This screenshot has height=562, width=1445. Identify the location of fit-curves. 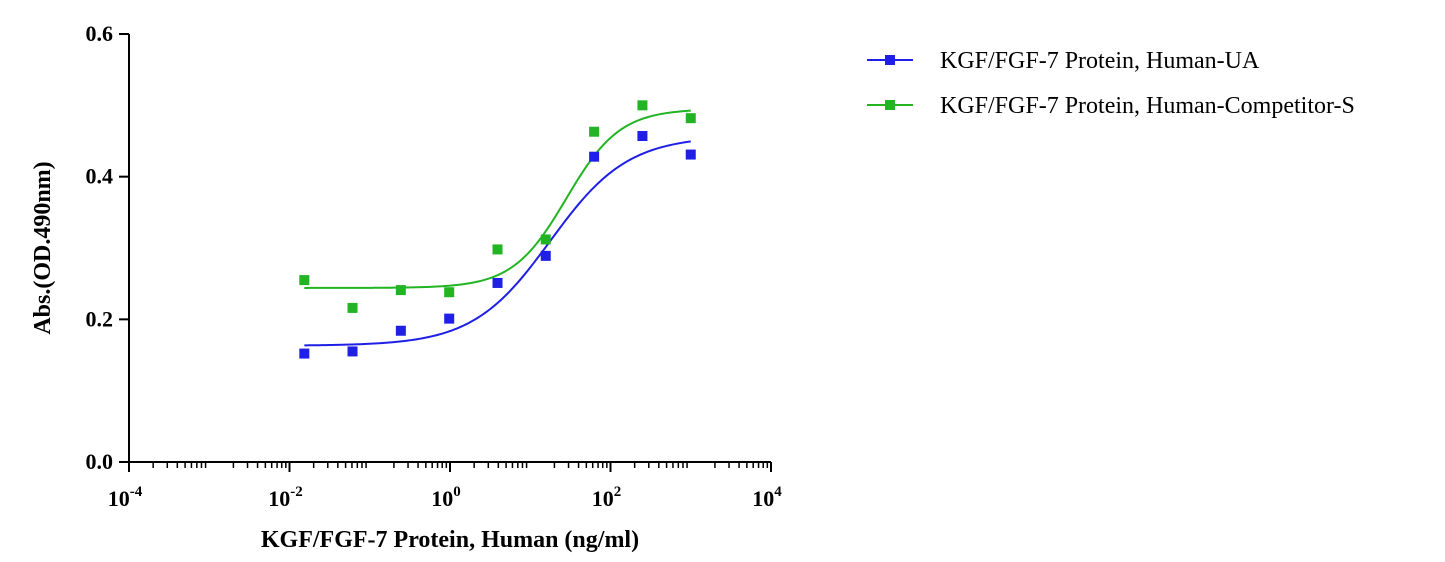
(497, 228).